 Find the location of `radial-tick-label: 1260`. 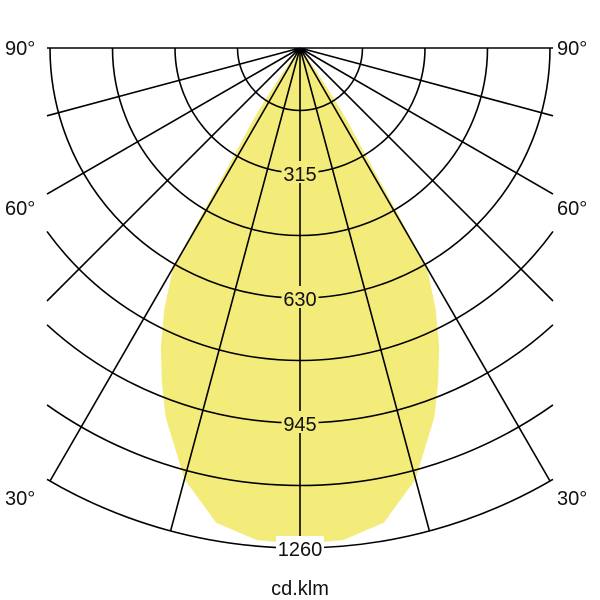

radial-tick-label: 1260 is located at coordinates (300, 550).